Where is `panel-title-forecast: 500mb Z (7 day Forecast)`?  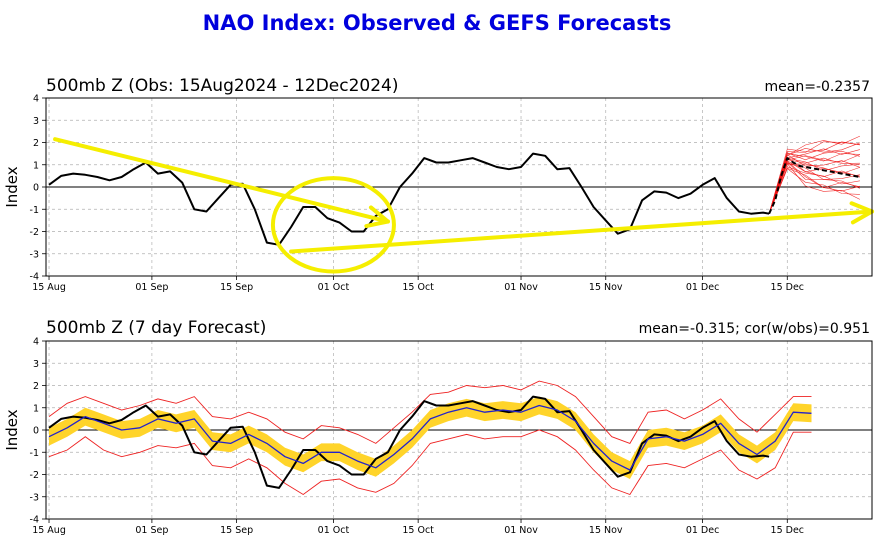 panel-title-forecast: 500mb Z (7 day Forecast) is located at coordinates (156, 328).